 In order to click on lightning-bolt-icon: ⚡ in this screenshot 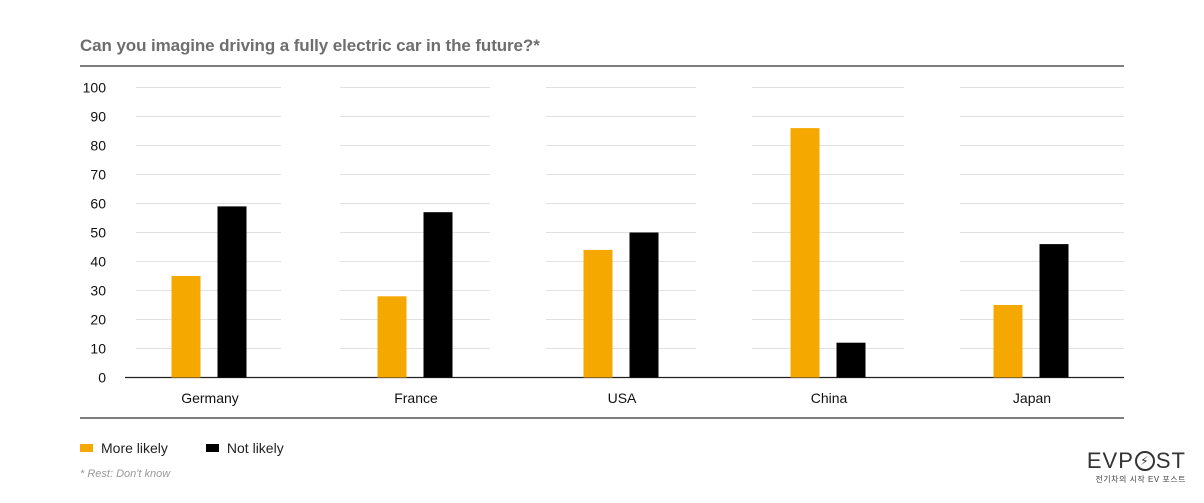, I will do `click(1144, 461)`.